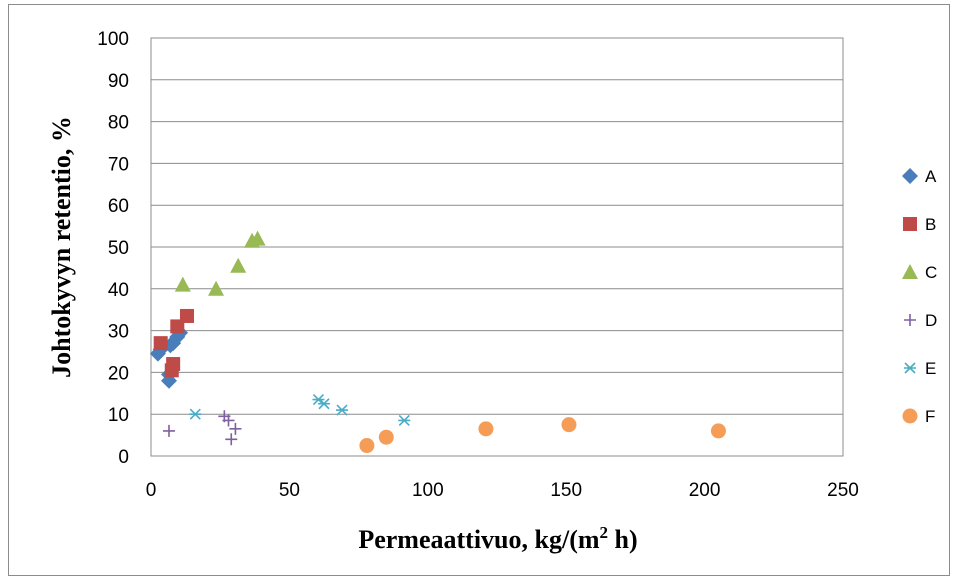  What do you see at coordinates (118, 164) in the screenshot?
I see `y-tick-label-70: 70` at bounding box center [118, 164].